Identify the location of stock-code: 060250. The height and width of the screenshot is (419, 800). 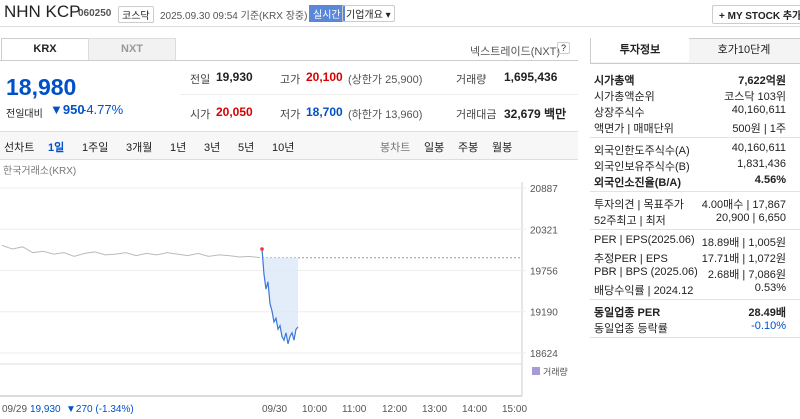
(95, 13).